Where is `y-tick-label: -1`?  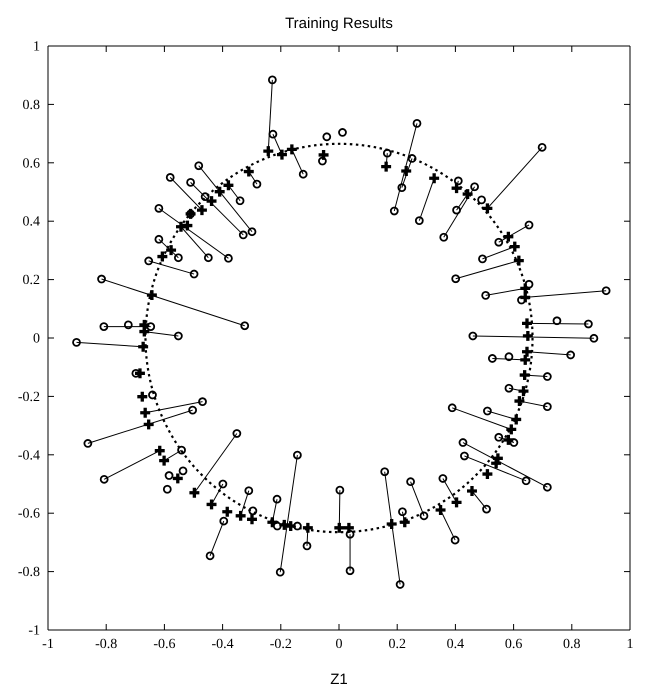 y-tick-label: -1 is located at coordinates (34, 630).